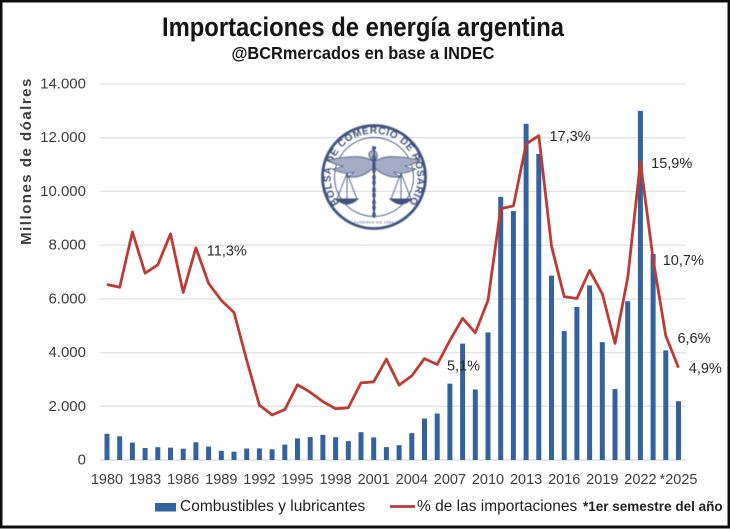 This screenshot has width=730, height=529. Describe the element at coordinates (488, 480) in the screenshot. I see `svg-text: 2010` at that location.